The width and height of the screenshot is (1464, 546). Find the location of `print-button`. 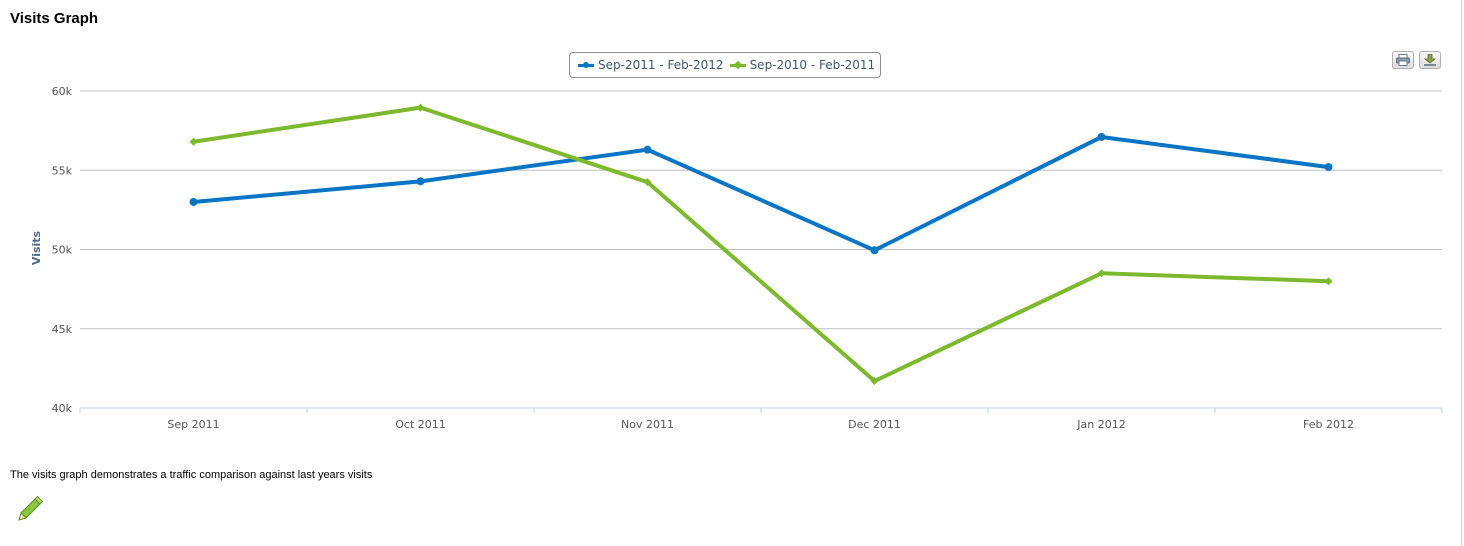

print-button is located at coordinates (1403, 60).